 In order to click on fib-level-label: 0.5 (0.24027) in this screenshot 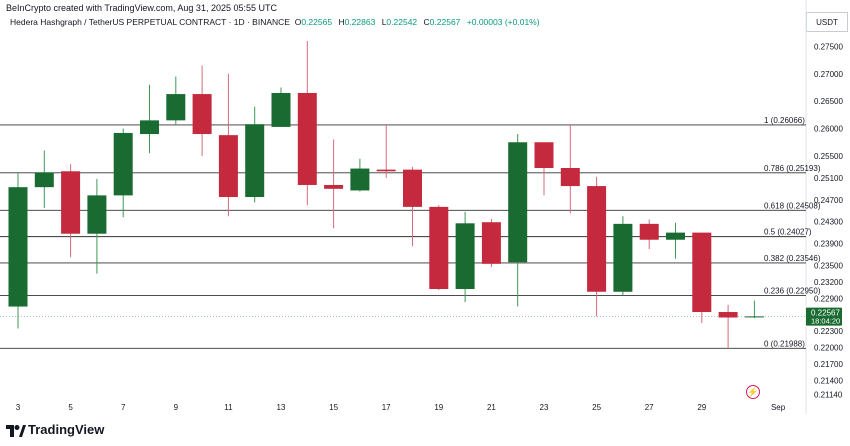, I will do `click(788, 232)`.